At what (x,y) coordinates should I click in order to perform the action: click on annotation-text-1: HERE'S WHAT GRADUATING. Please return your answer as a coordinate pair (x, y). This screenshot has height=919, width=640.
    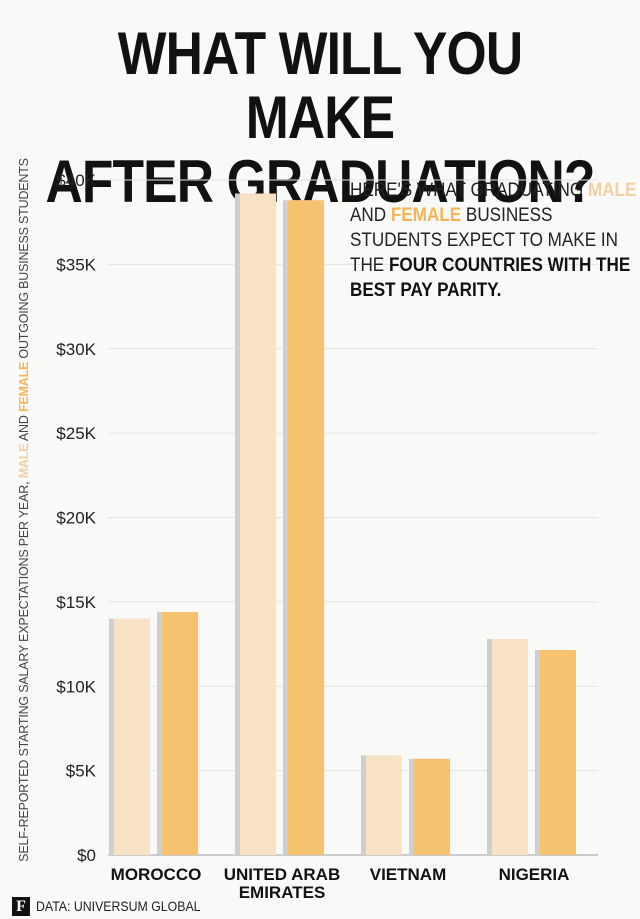
    Looking at the image, I should click on (469, 190).